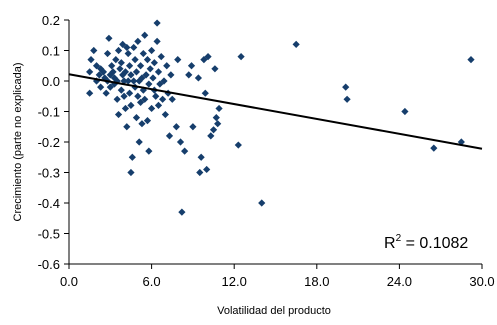 The image size is (497, 325). What do you see at coordinates (390, 243) in the screenshot?
I see `r-squared-base: R` at bounding box center [390, 243].